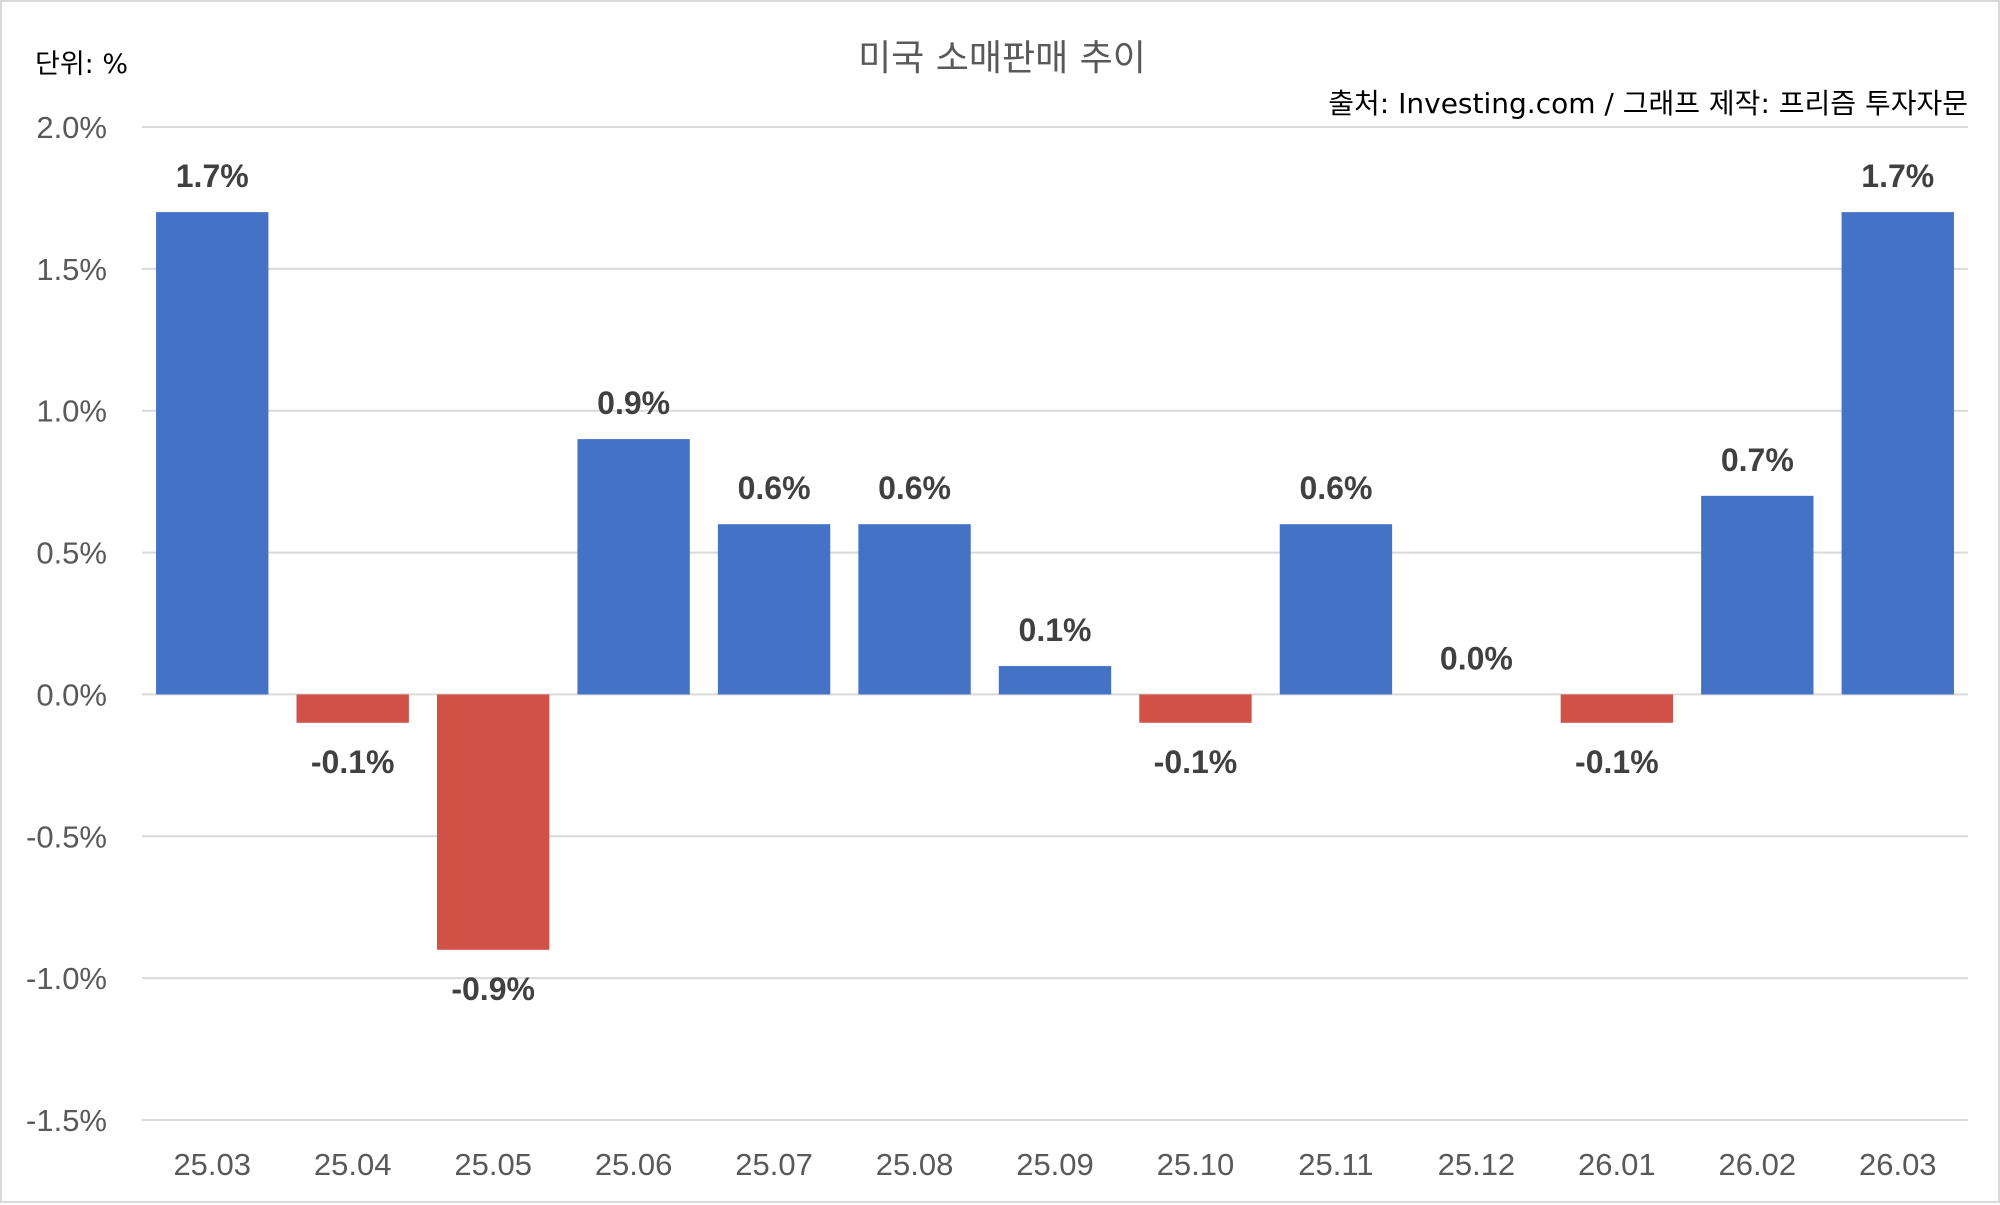 This screenshot has height=1205, width=2000. I want to click on unit-label: 단위: %, so click(81, 64).